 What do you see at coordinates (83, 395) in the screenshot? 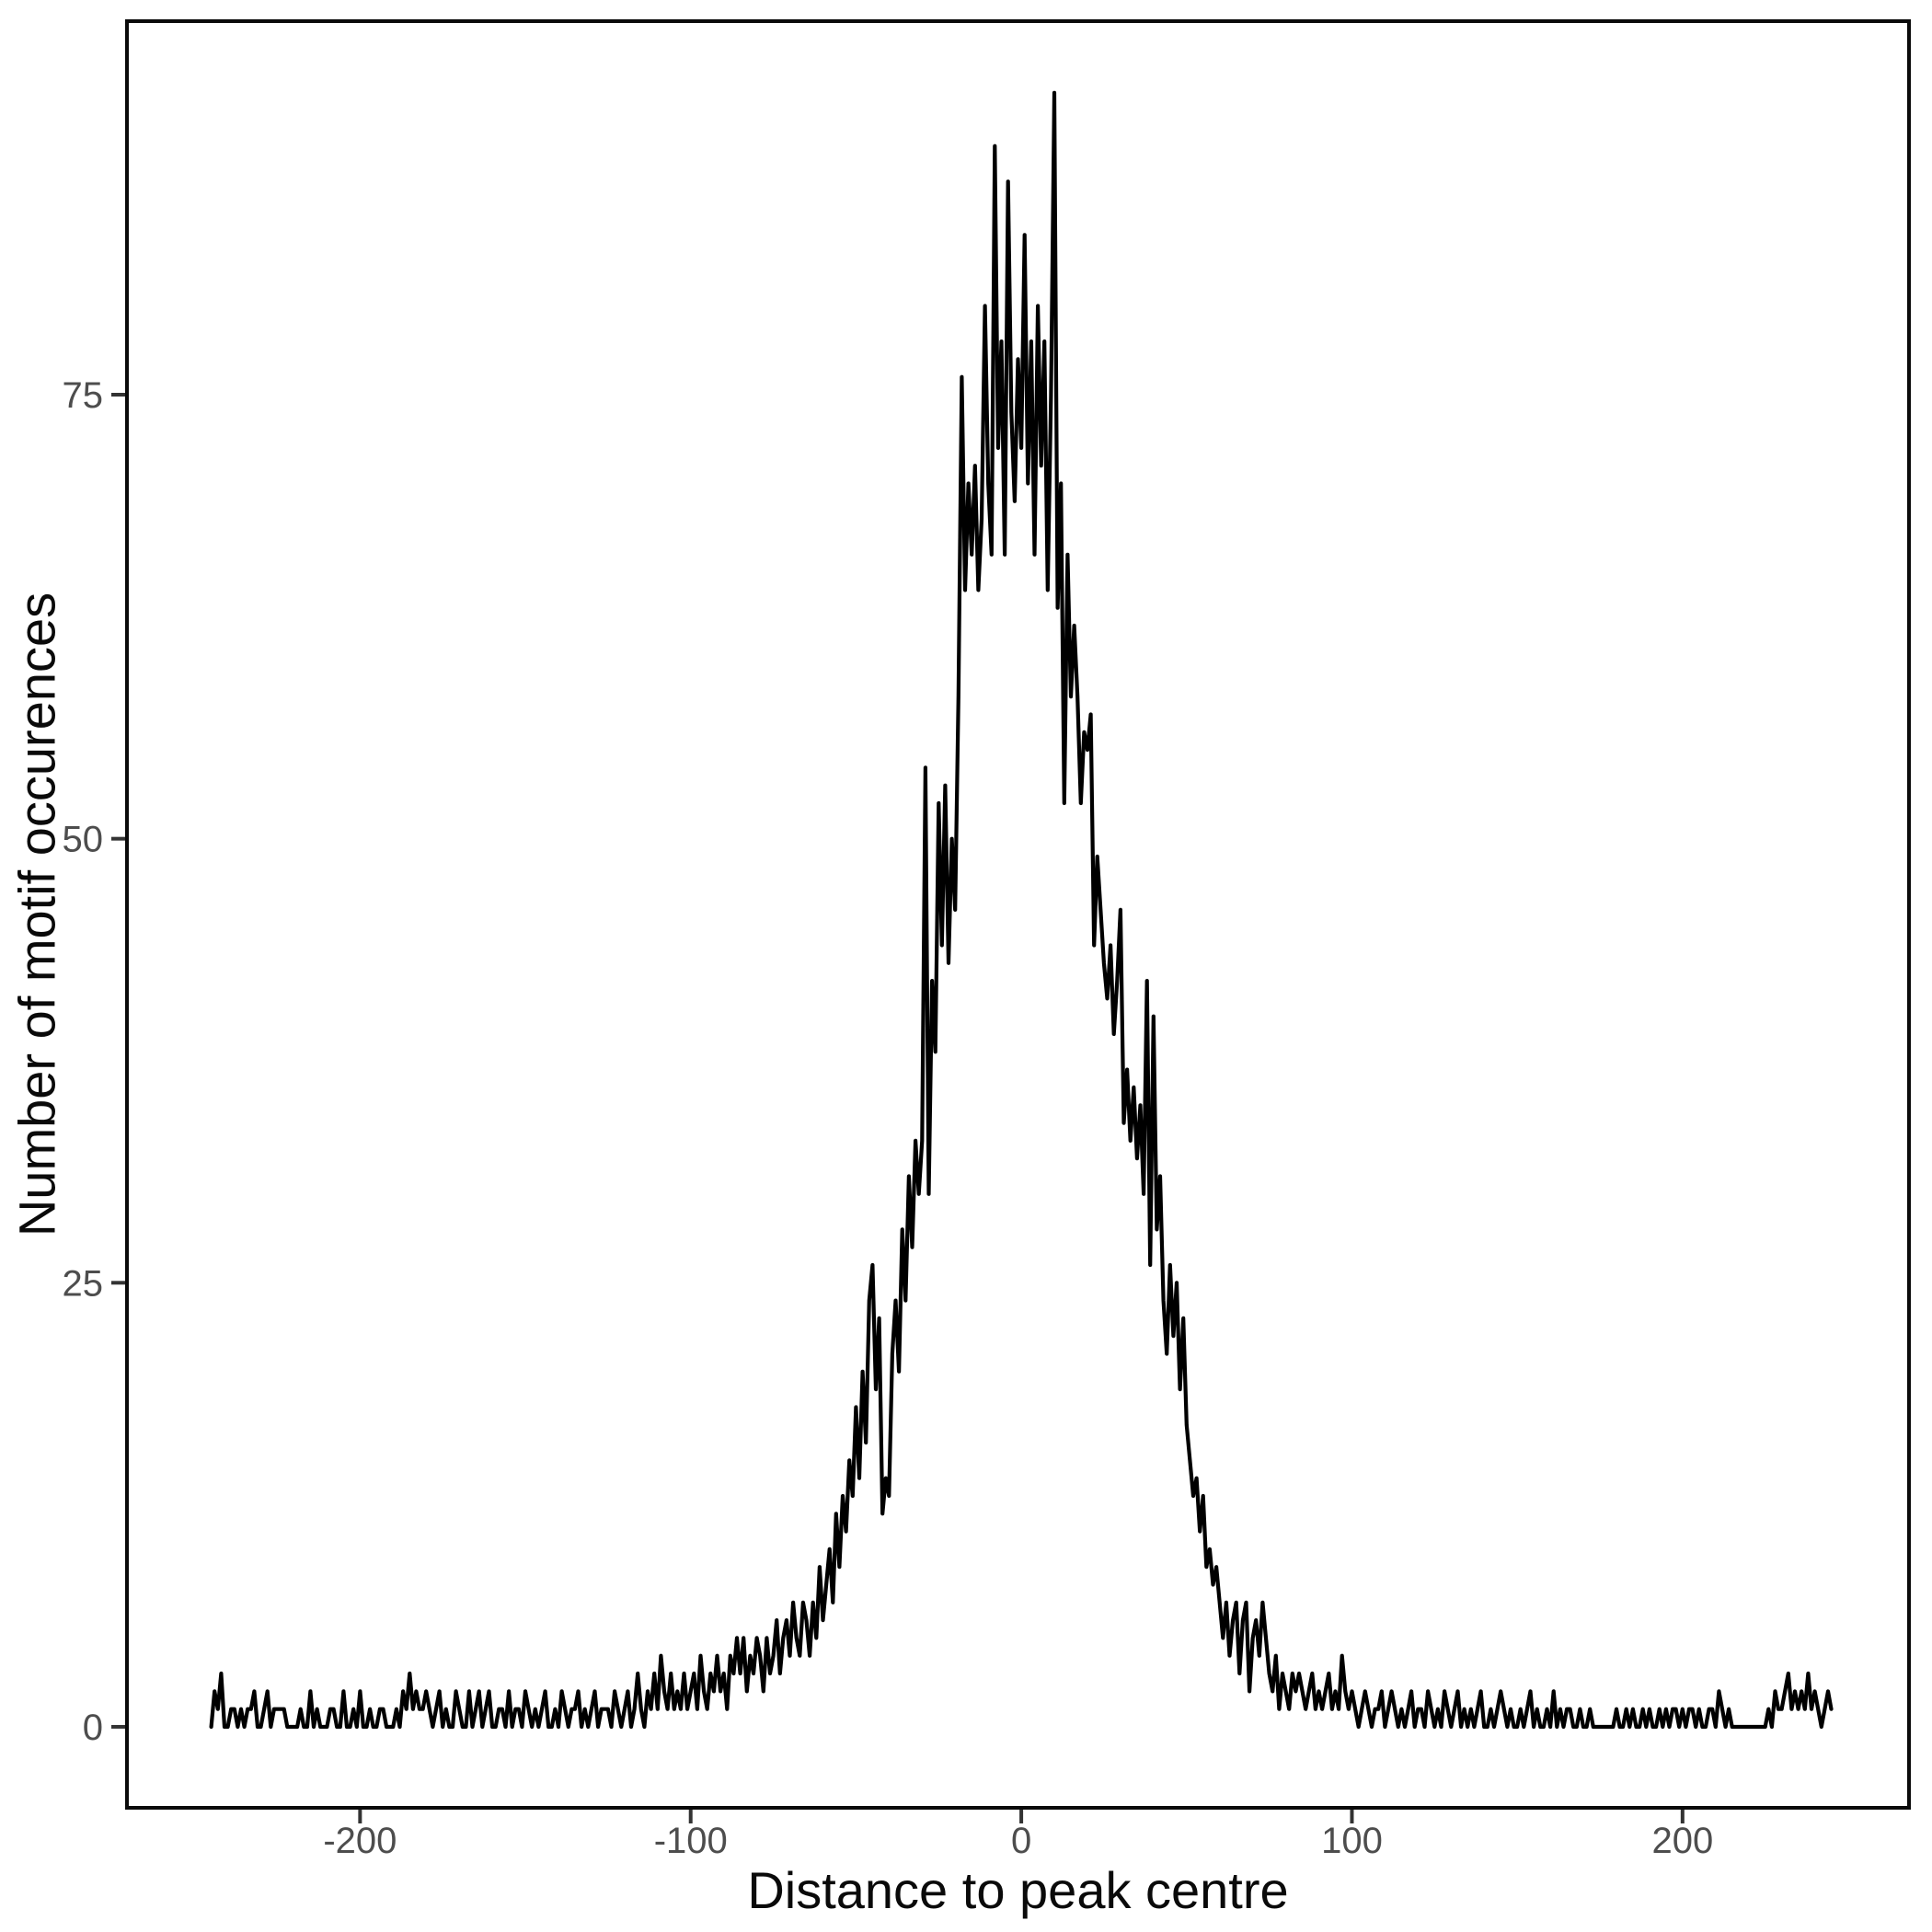
I see `y-tick-label: 75` at bounding box center [83, 395].